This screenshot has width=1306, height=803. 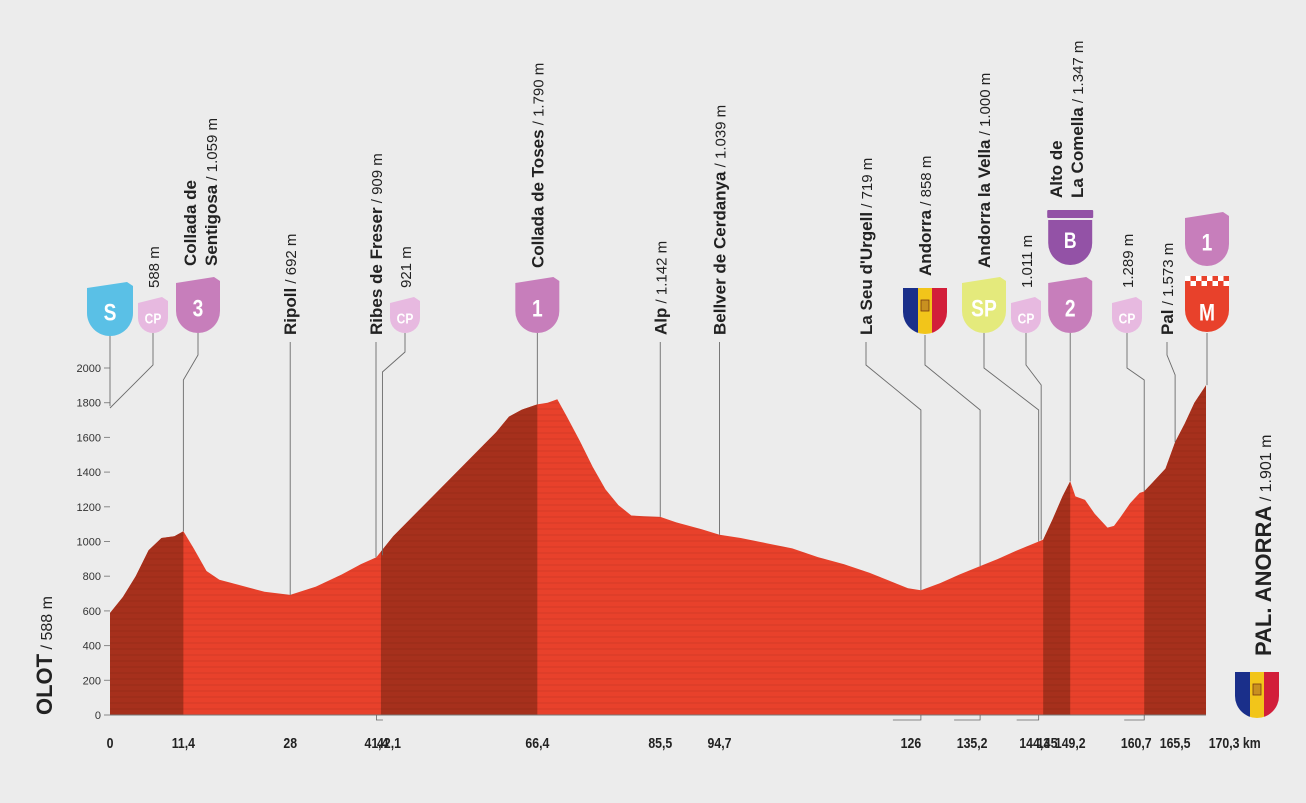 What do you see at coordinates (867, 185) in the screenshot?
I see `waypoint-elevation: / 719 m` at bounding box center [867, 185].